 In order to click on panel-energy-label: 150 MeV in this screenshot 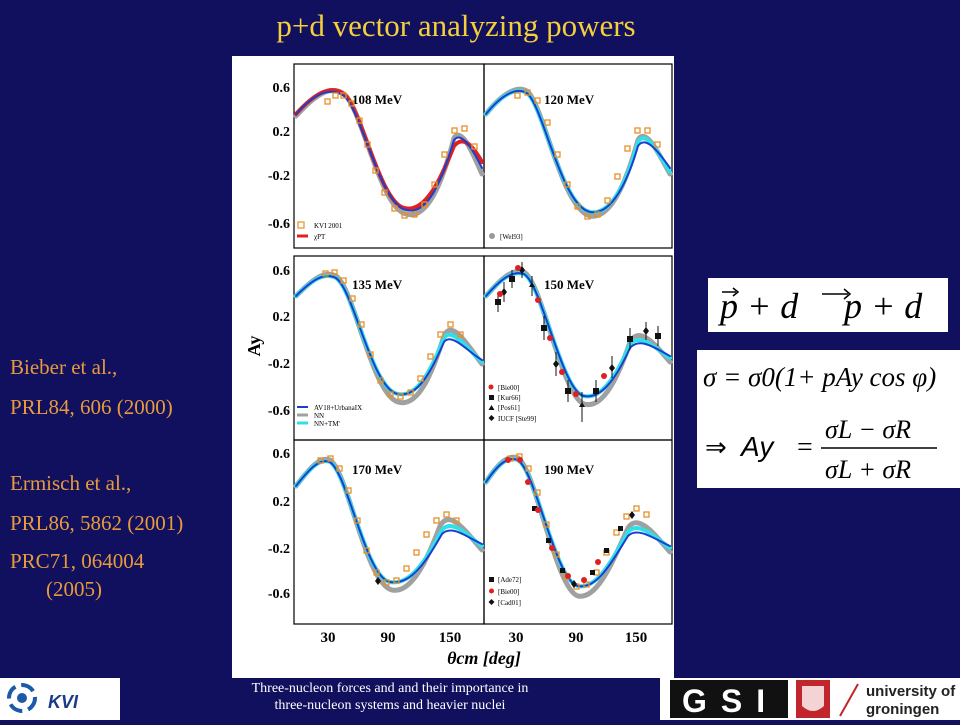, I will do `click(569, 284)`.